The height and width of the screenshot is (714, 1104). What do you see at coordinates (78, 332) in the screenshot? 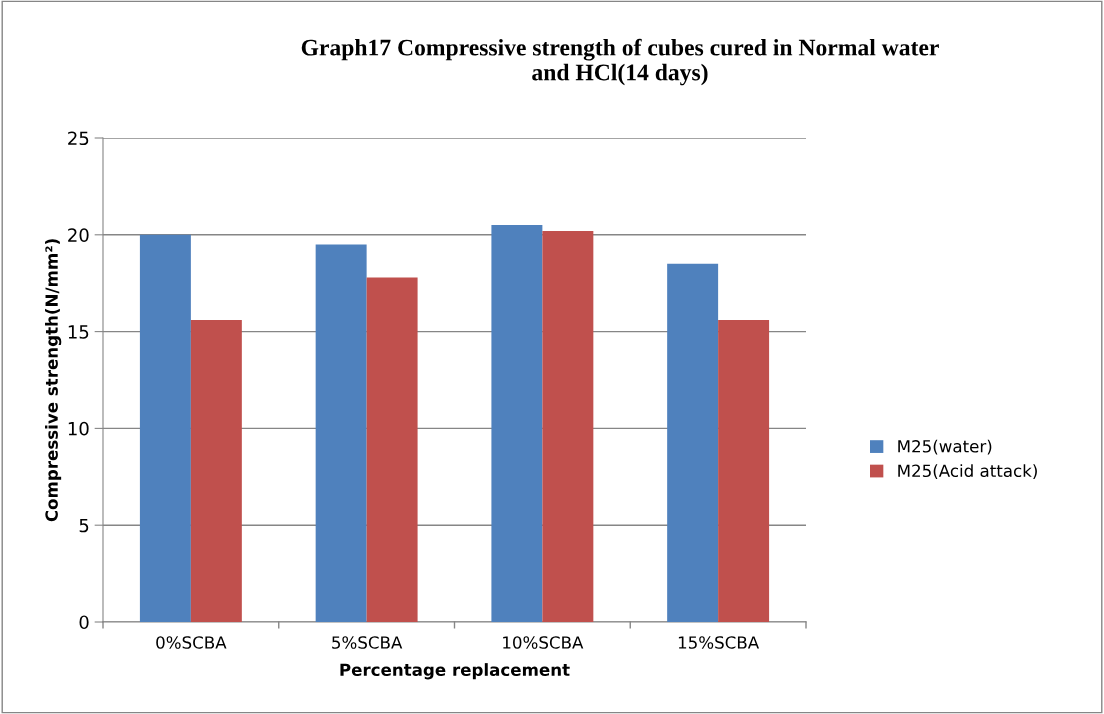
I see `y-tick-label: 15` at bounding box center [78, 332].